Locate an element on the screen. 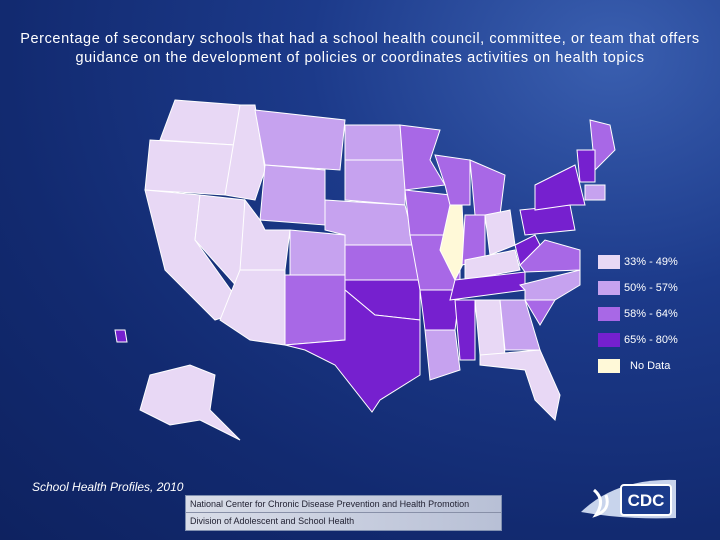  legend-label: 65% - 80% is located at coordinates (651, 340).